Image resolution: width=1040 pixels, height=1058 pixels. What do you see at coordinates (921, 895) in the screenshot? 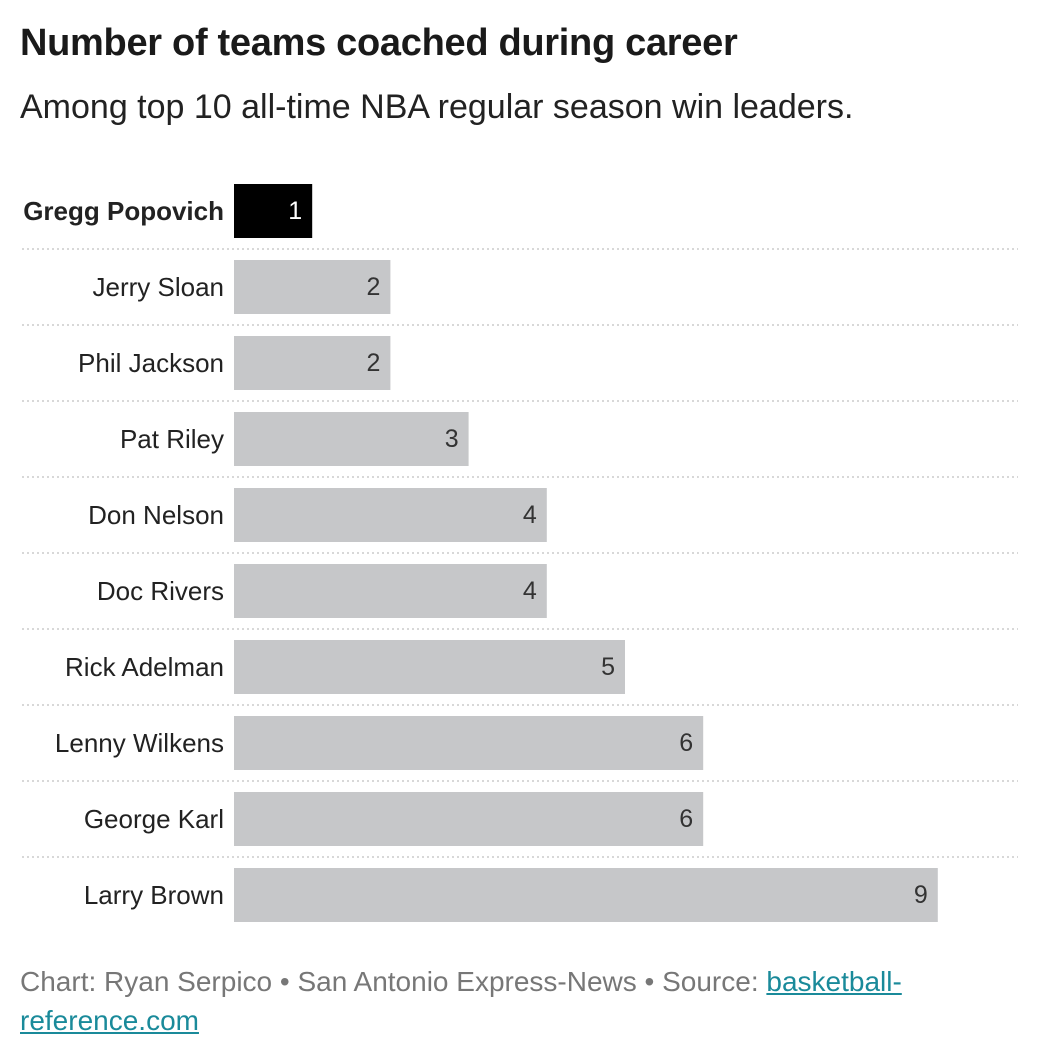
I see `value-label: 9` at bounding box center [921, 895].